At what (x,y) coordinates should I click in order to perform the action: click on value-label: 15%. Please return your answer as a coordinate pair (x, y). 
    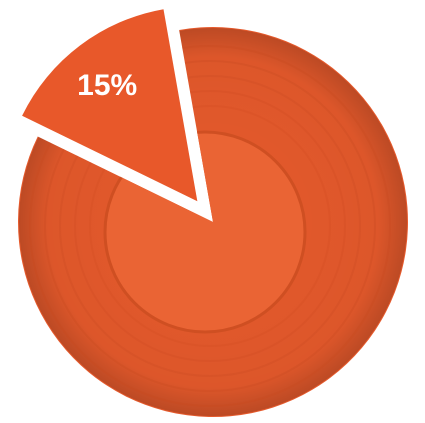
    Looking at the image, I should click on (107, 85).